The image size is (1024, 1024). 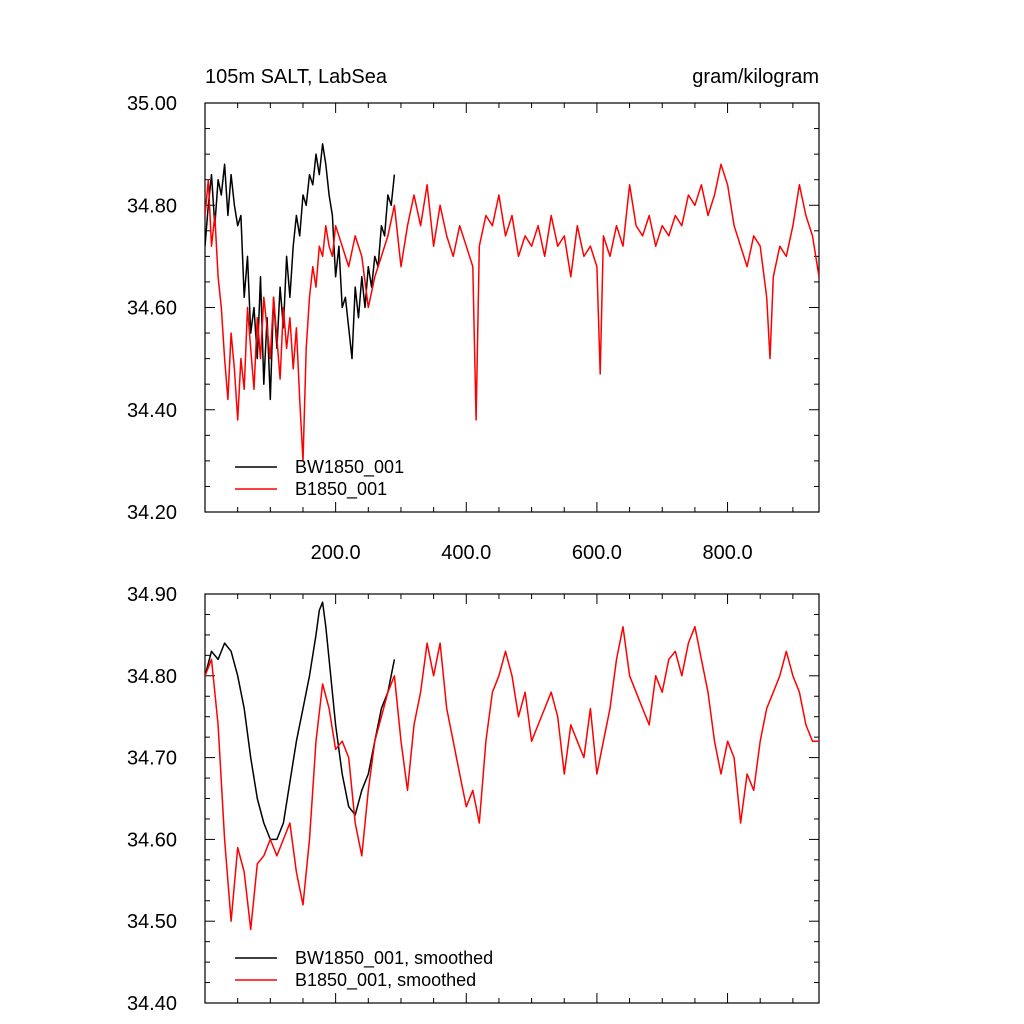 I want to click on x-tick-label: 600.0, so click(x=597, y=553).